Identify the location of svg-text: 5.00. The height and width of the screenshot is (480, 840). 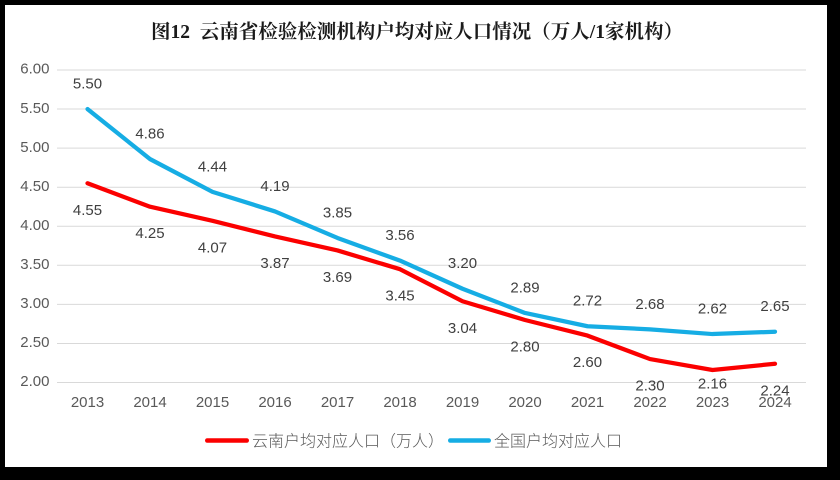
(34, 147).